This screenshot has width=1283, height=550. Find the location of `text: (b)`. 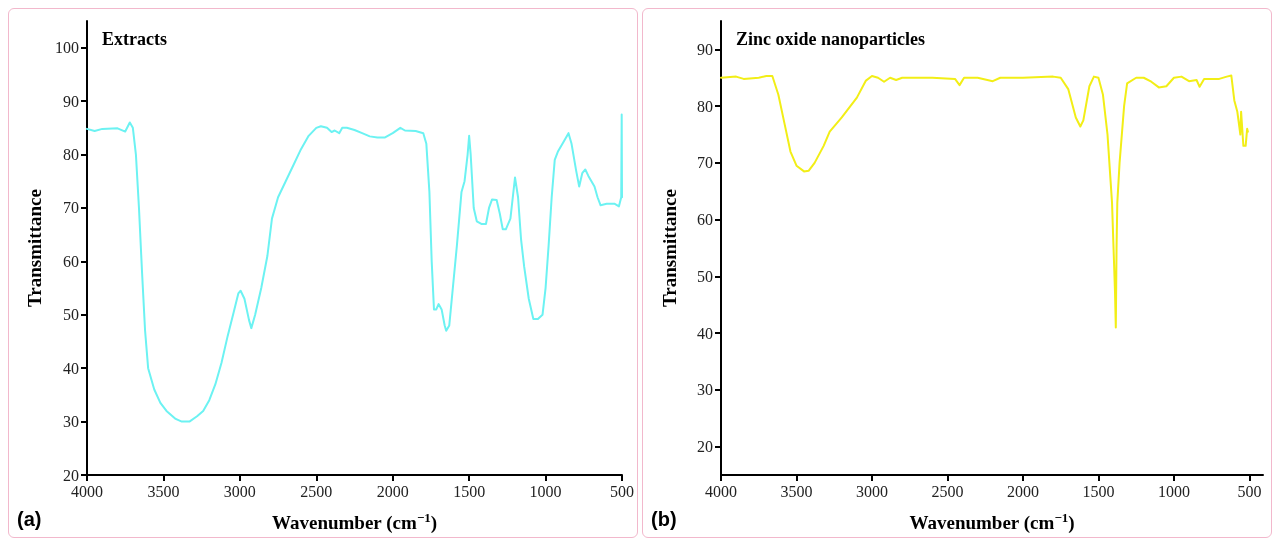

text: (b) is located at coordinates (664, 519).